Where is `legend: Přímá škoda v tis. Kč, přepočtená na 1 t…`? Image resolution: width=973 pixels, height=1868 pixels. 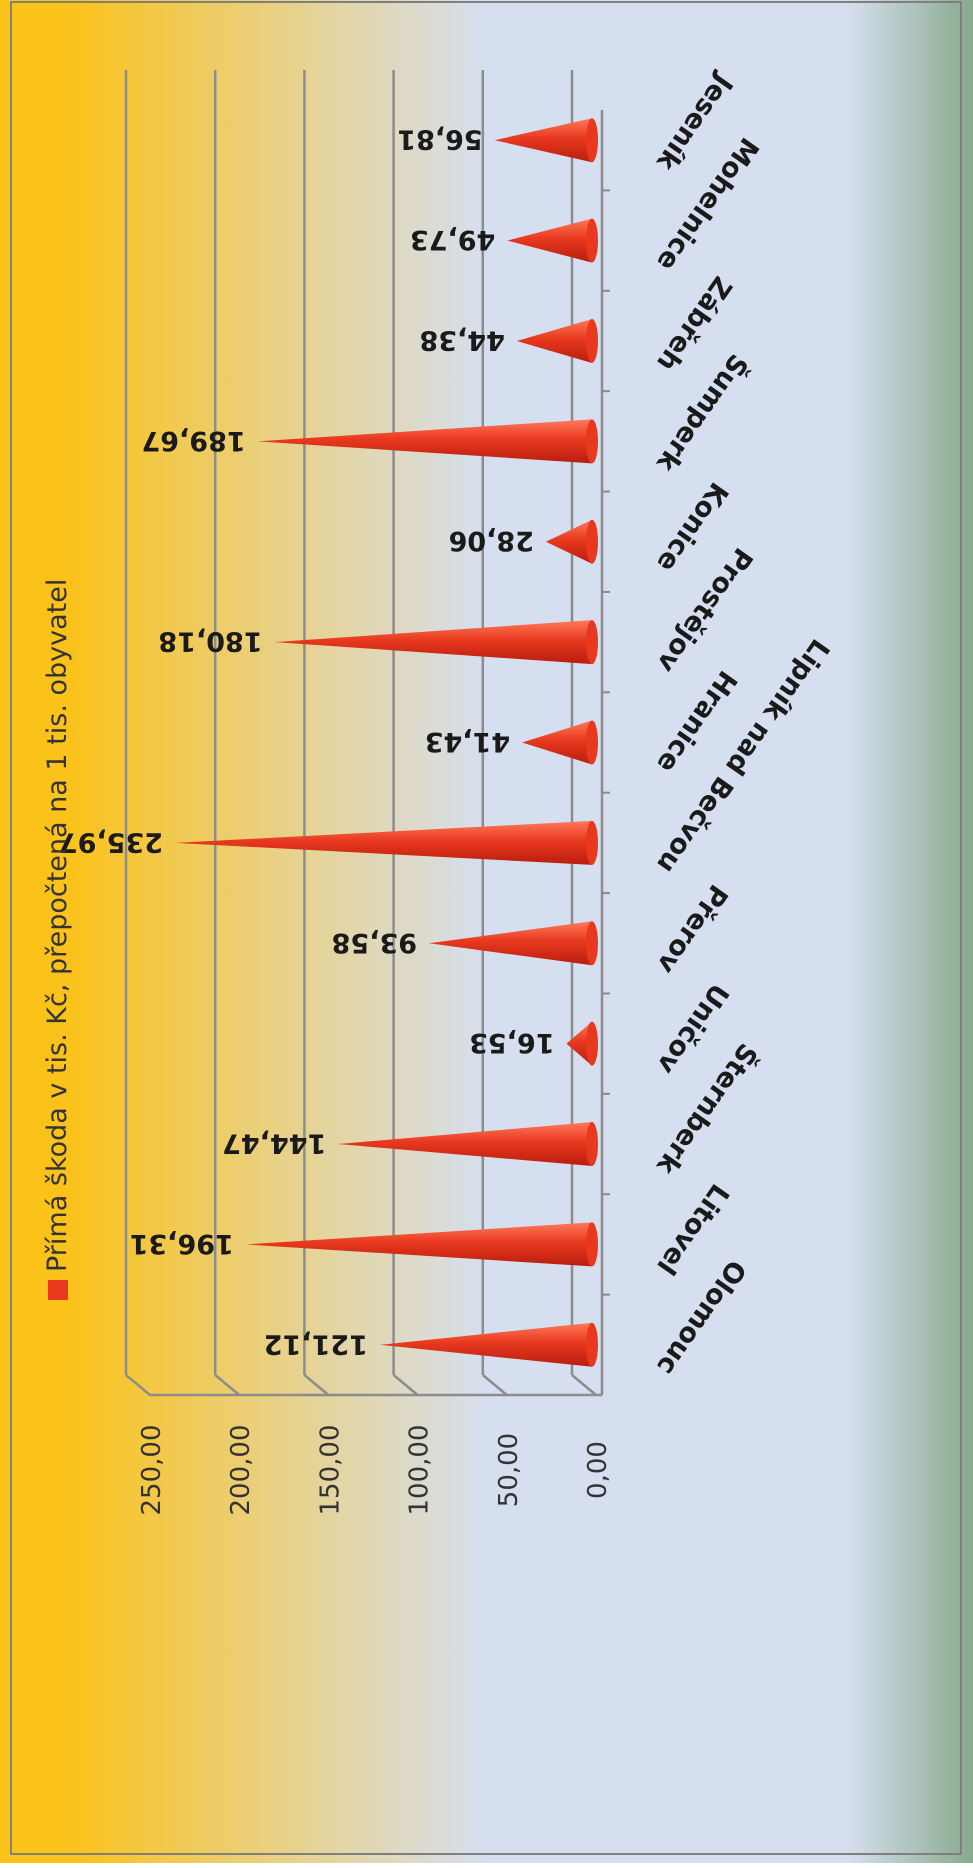
legend: Přímá škoda v tis. Kč, přepočtená na 1 t… is located at coordinates (57, 939).